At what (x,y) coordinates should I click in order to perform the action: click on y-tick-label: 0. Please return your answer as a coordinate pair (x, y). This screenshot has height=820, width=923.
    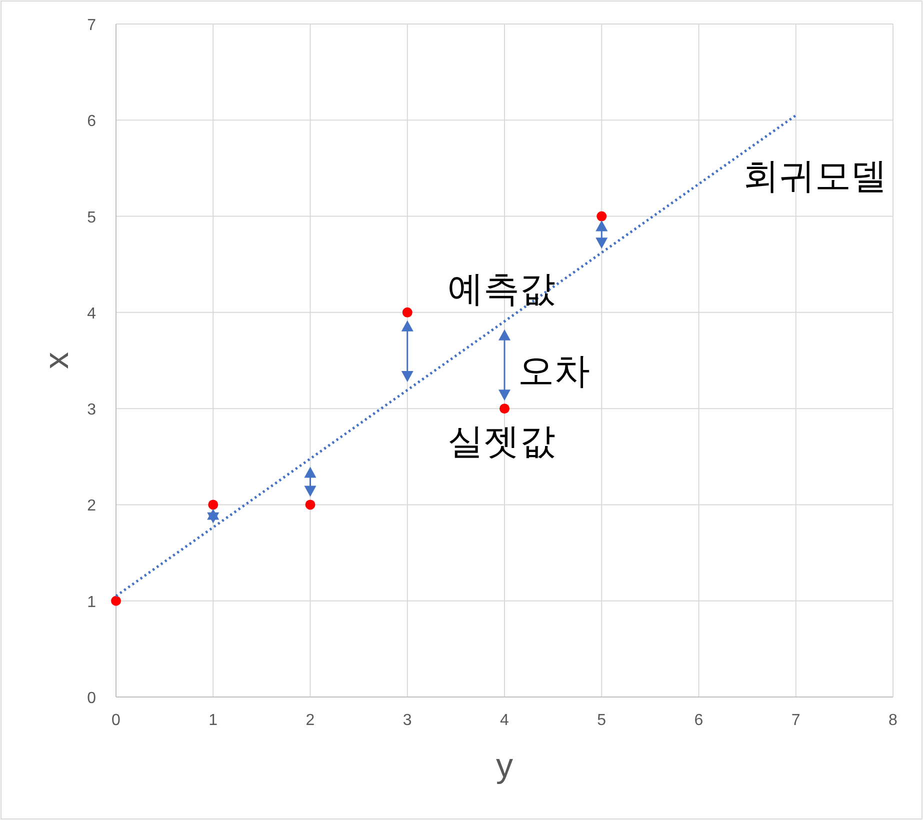
    Looking at the image, I should click on (91, 698).